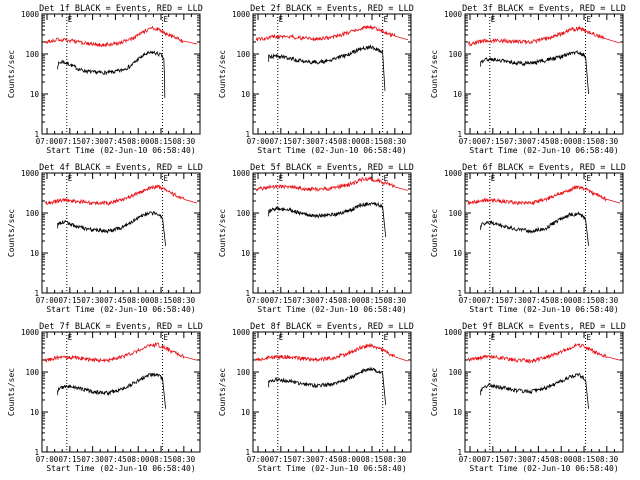  What do you see at coordinates (332, 168) in the screenshot?
I see `panel-title: Det 5f BLACK = Events, RED = LLD` at bounding box center [332, 168].